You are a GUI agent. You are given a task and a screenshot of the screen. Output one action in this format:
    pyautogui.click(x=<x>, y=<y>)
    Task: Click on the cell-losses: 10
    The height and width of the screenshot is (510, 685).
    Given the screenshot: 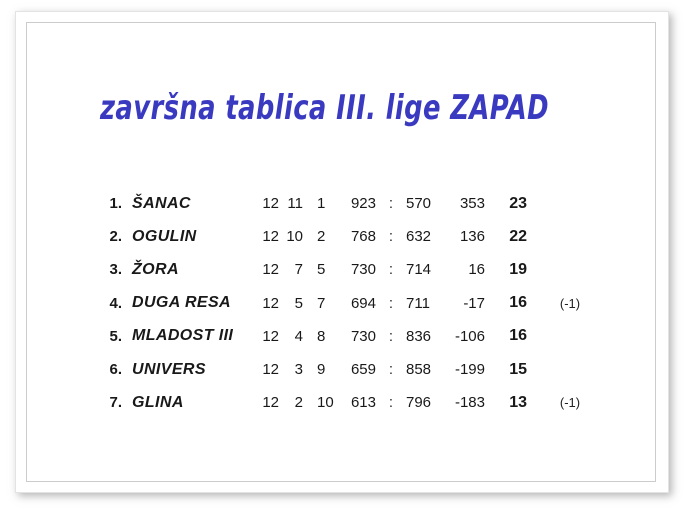 What is the action you would take?
    pyautogui.click(x=325, y=403)
    